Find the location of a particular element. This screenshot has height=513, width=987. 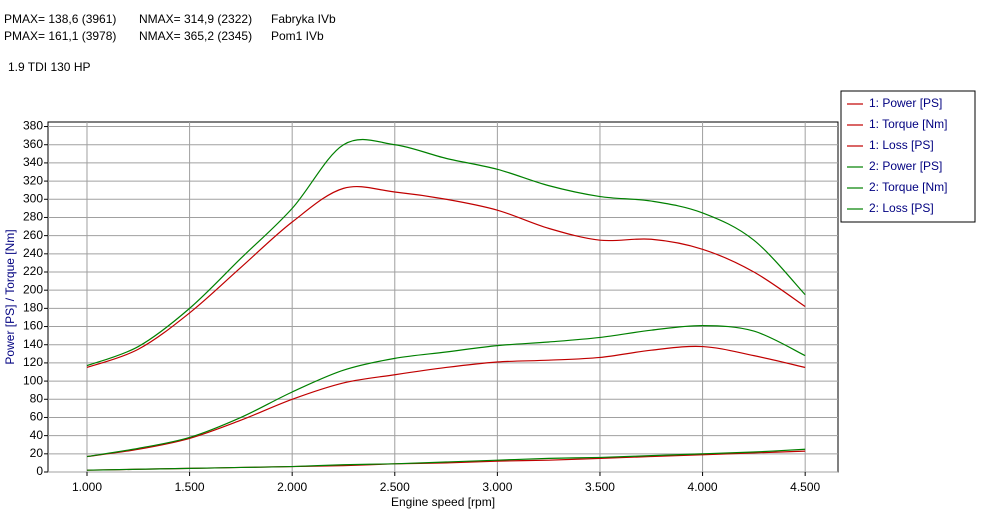

subtitle: 1.9 TDI 130 HP is located at coordinates (49, 67).